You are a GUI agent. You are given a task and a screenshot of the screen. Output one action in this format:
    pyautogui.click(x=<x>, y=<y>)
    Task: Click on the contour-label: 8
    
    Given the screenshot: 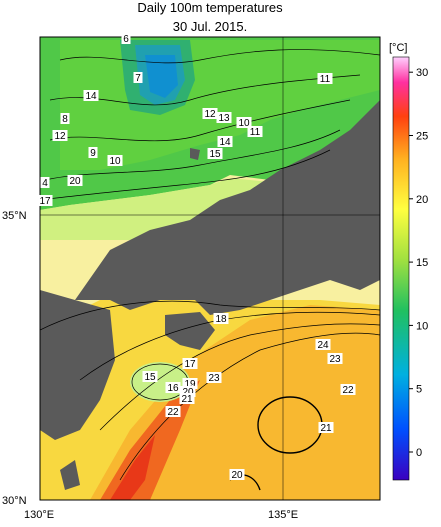 What is the action you would take?
    pyautogui.click(x=65, y=119)
    